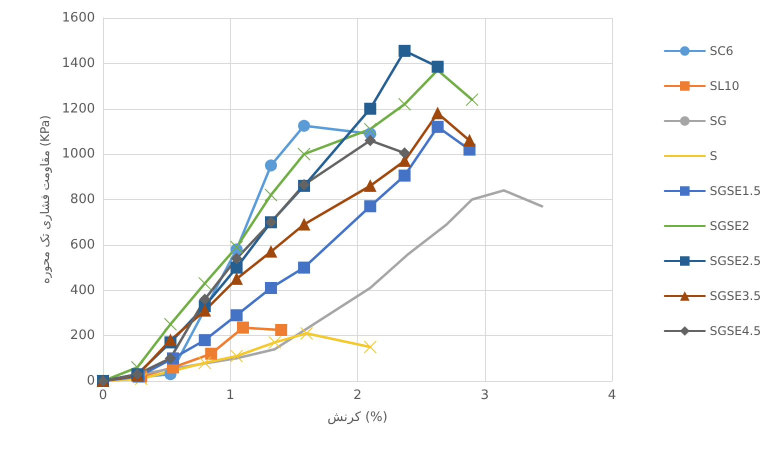  I want to click on x-tick-label: 3, so click(484, 395).